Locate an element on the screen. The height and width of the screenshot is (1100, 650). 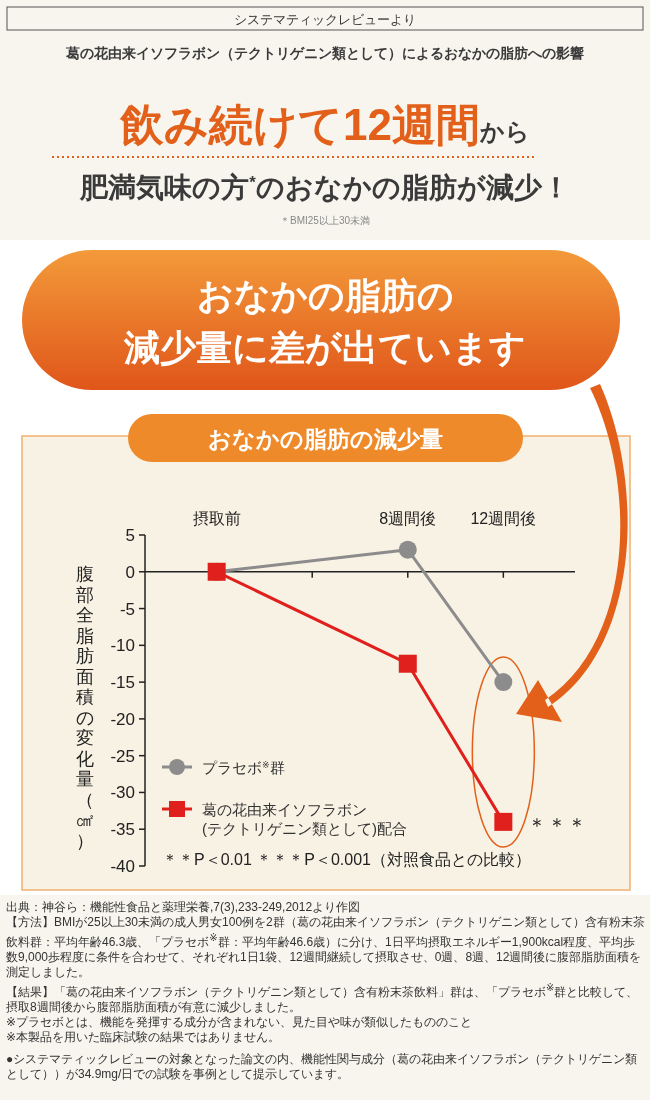
text: 【結果】「葛の花由来イソフラボン（テクトリゲニン類として）含有粉末茶飲料」群は、「プラセボ$^{※}$群と比較して、摂取8週間後から腹部脂肪面積が有意に減少しました。 is located at coordinates (322, 998).